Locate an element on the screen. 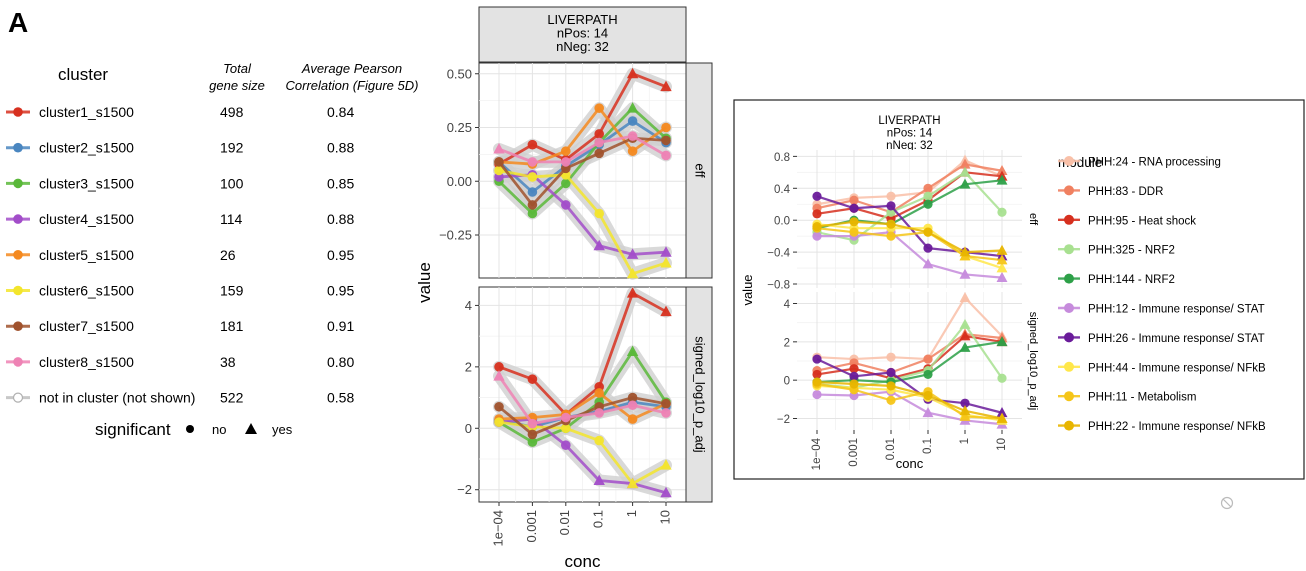 The height and width of the screenshot is (571, 1306). legend-item: PHH:22 - Immune response/ NFkB is located at coordinates (1162, 426).